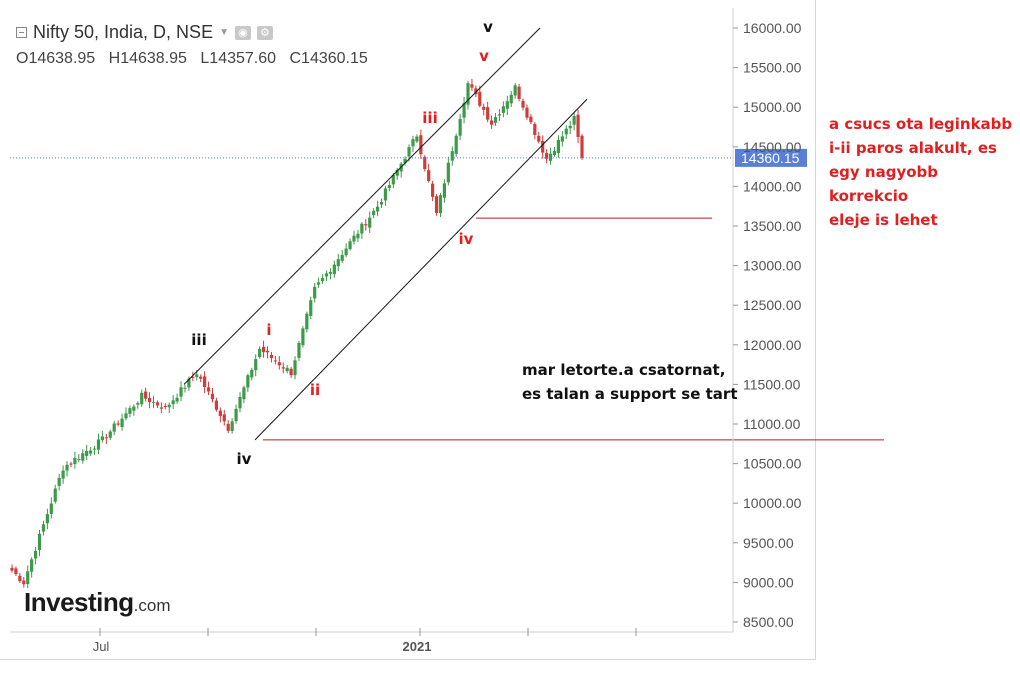  I want to click on symbol-title: Nifty 50, India, D, NSE, so click(123, 32).